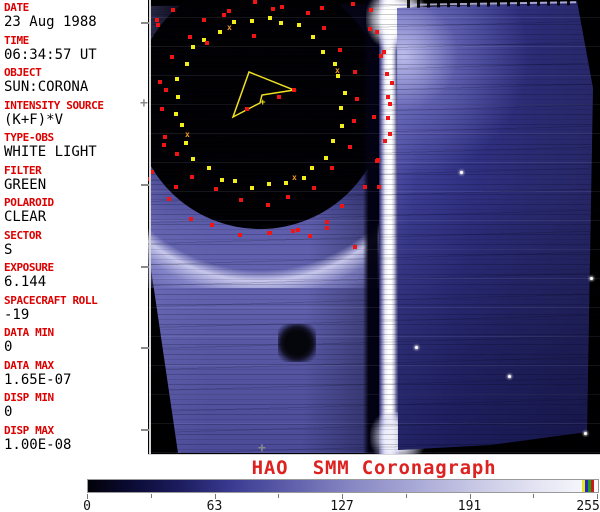 The width and height of the screenshot is (600, 512). Describe the element at coordinates (29, 138) in the screenshot. I see `field-label: TYPE-OBS` at that location.